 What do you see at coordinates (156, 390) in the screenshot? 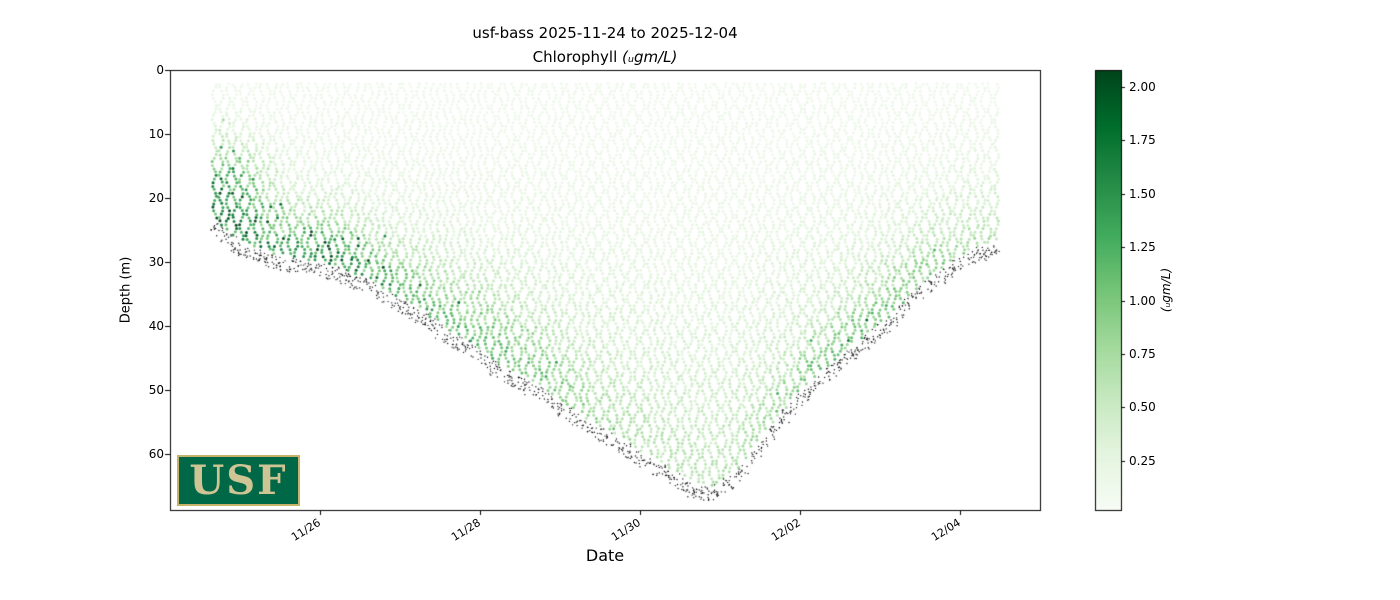
I see `y-tick-label: 50` at bounding box center [156, 390].